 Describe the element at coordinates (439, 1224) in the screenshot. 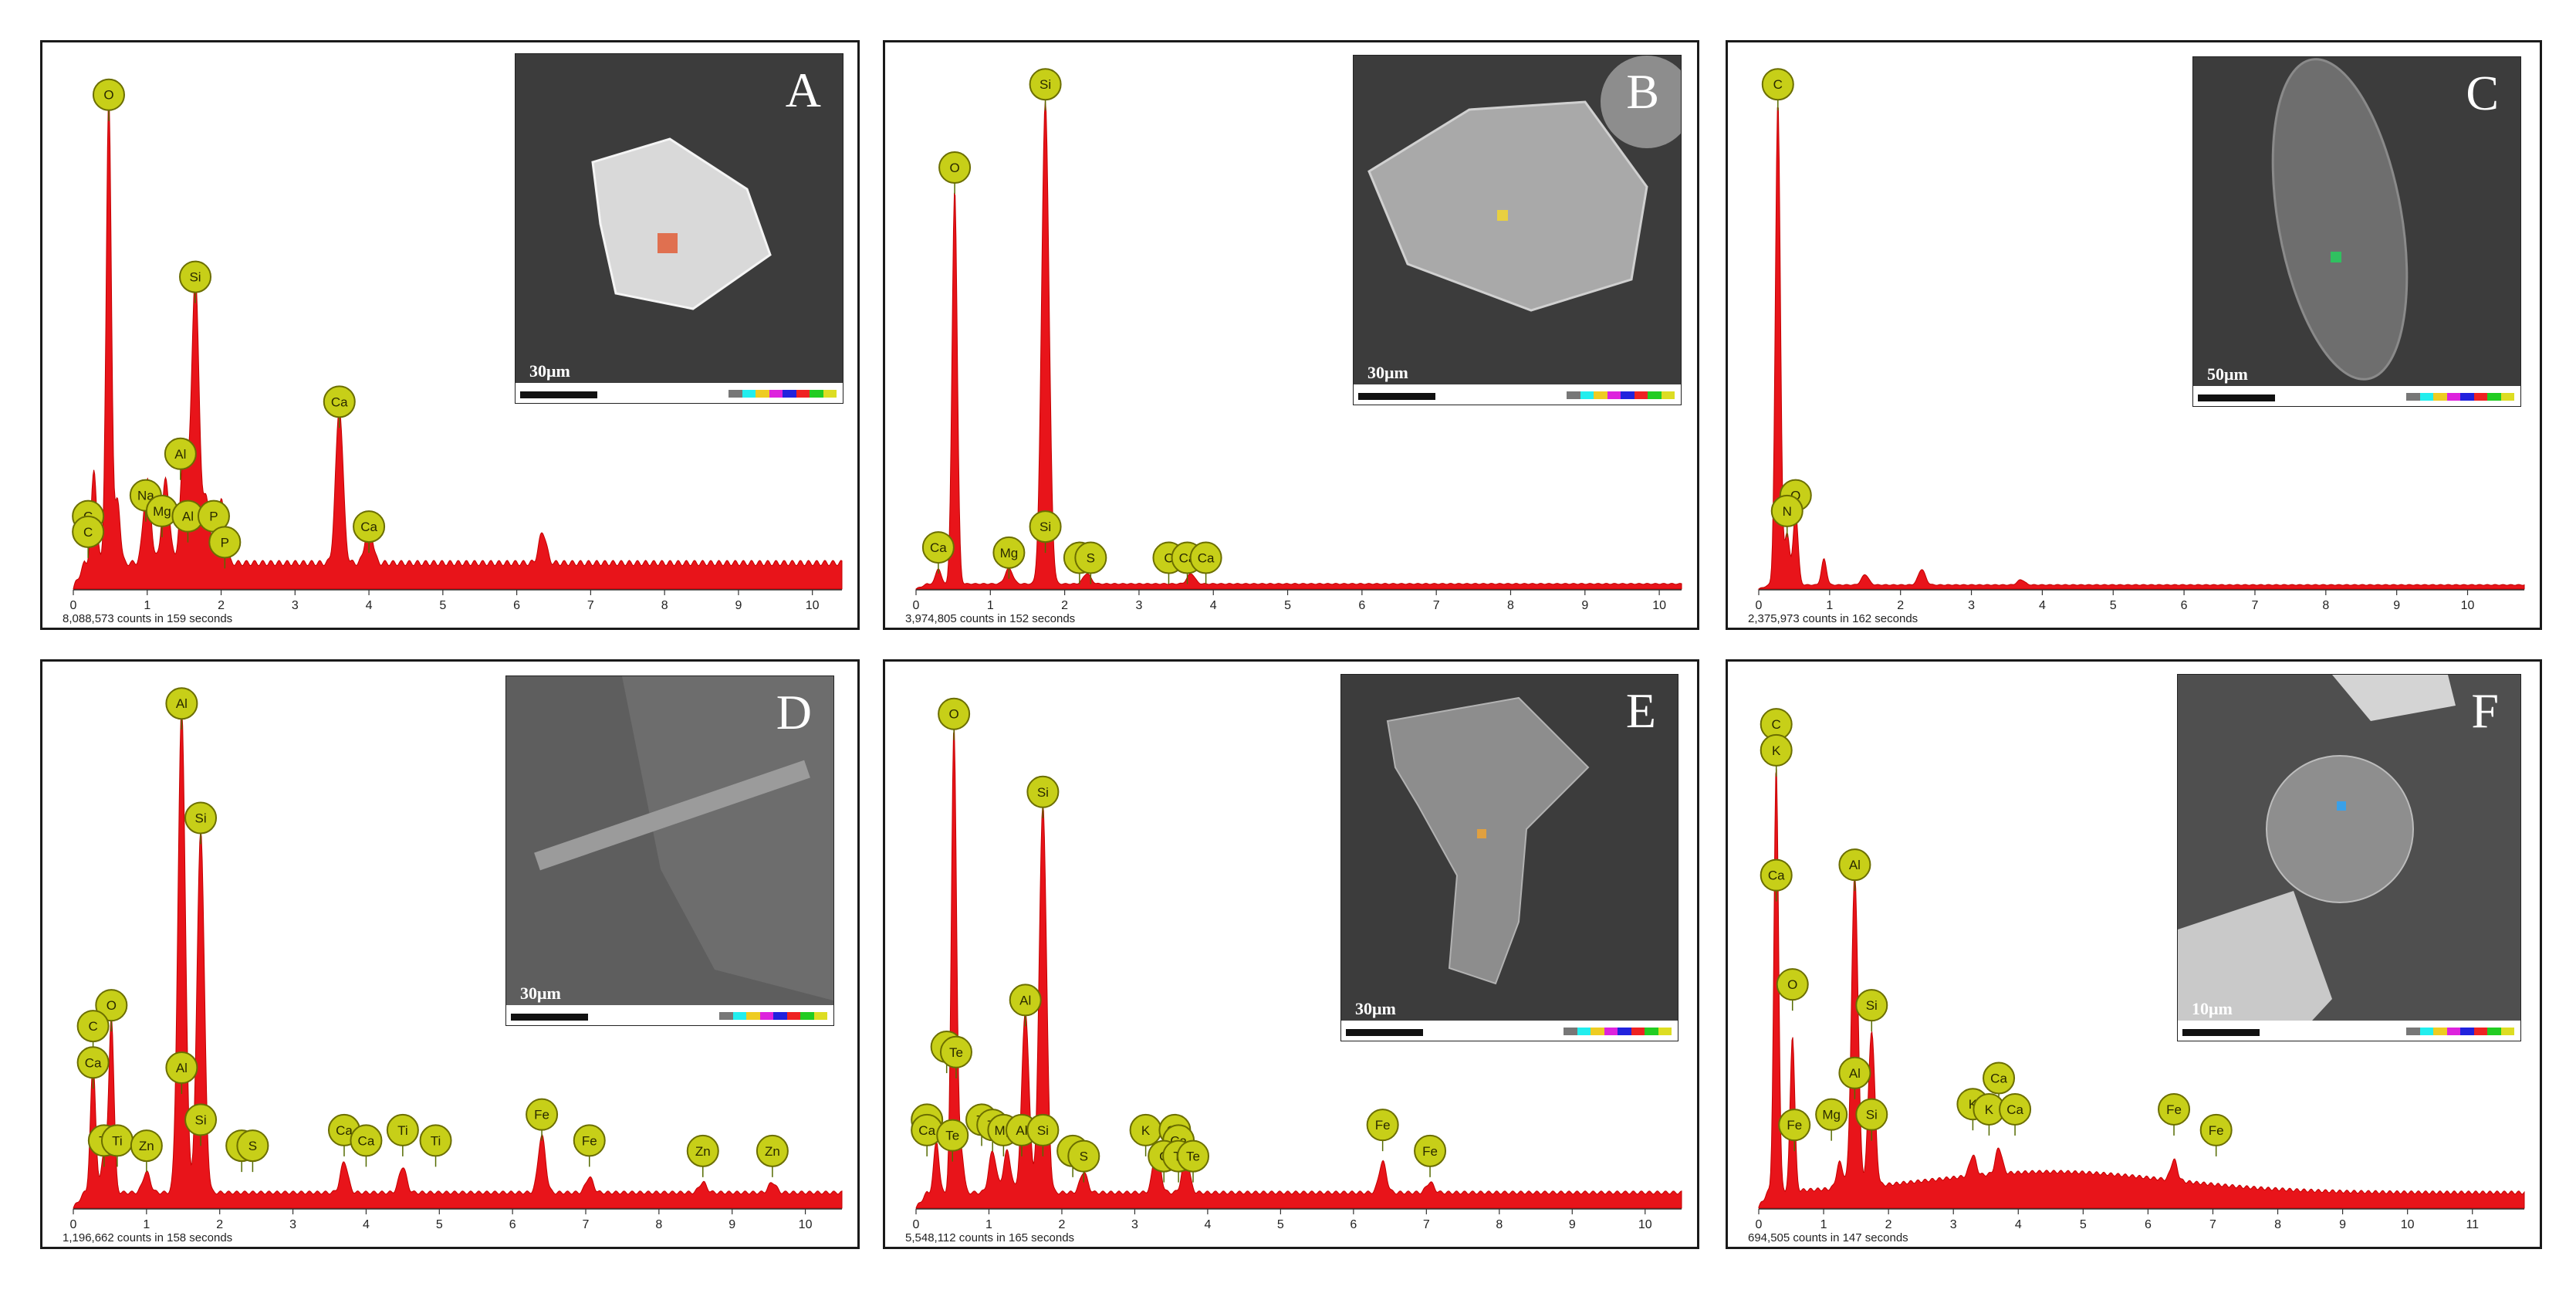

I see `x-tick-label: 5` at that location.